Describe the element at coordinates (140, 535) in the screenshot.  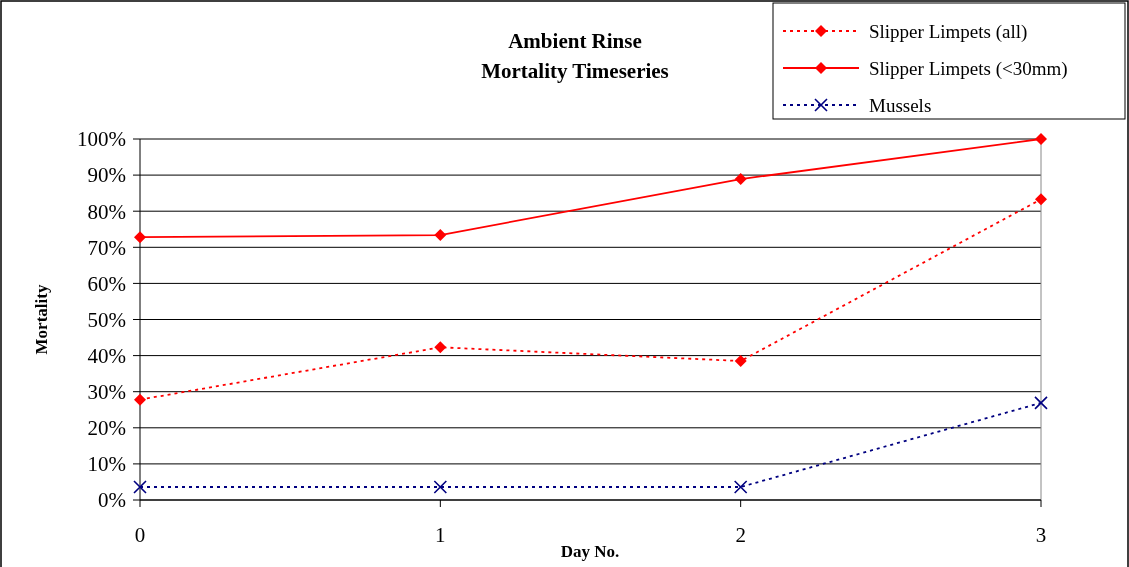
I see `x-tick-label: 0` at that location.